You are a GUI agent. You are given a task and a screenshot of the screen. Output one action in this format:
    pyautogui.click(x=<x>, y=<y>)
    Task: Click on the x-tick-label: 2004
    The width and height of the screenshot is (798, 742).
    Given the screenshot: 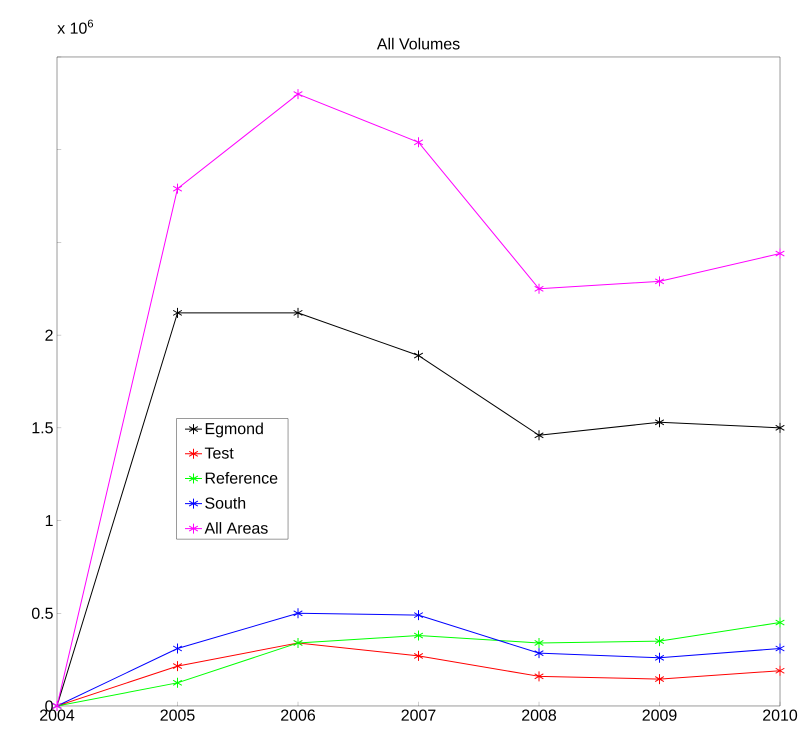 What is the action you would take?
    pyautogui.click(x=57, y=715)
    